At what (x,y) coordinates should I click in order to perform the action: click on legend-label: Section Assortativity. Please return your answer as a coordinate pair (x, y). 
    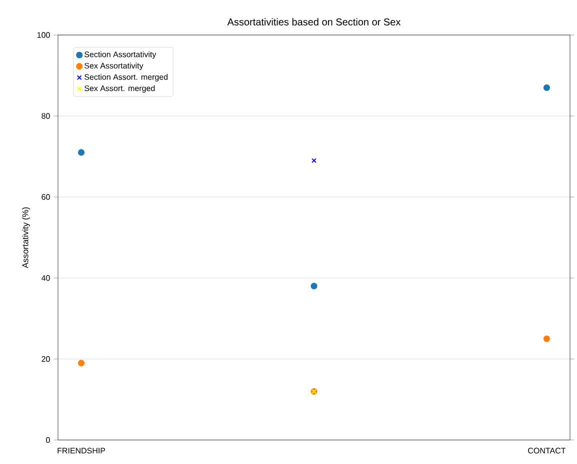
    Looking at the image, I should click on (120, 55).